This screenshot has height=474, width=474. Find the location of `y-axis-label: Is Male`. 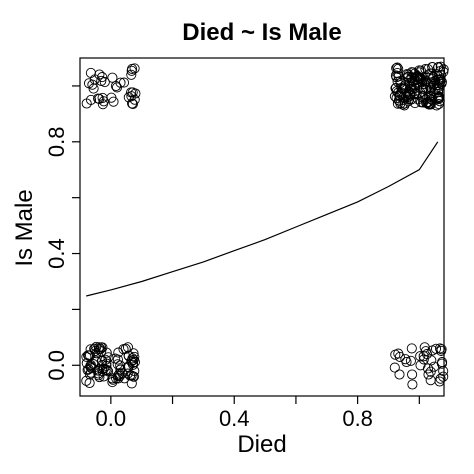

y-axis-label: Is Male is located at coordinates (24, 227).